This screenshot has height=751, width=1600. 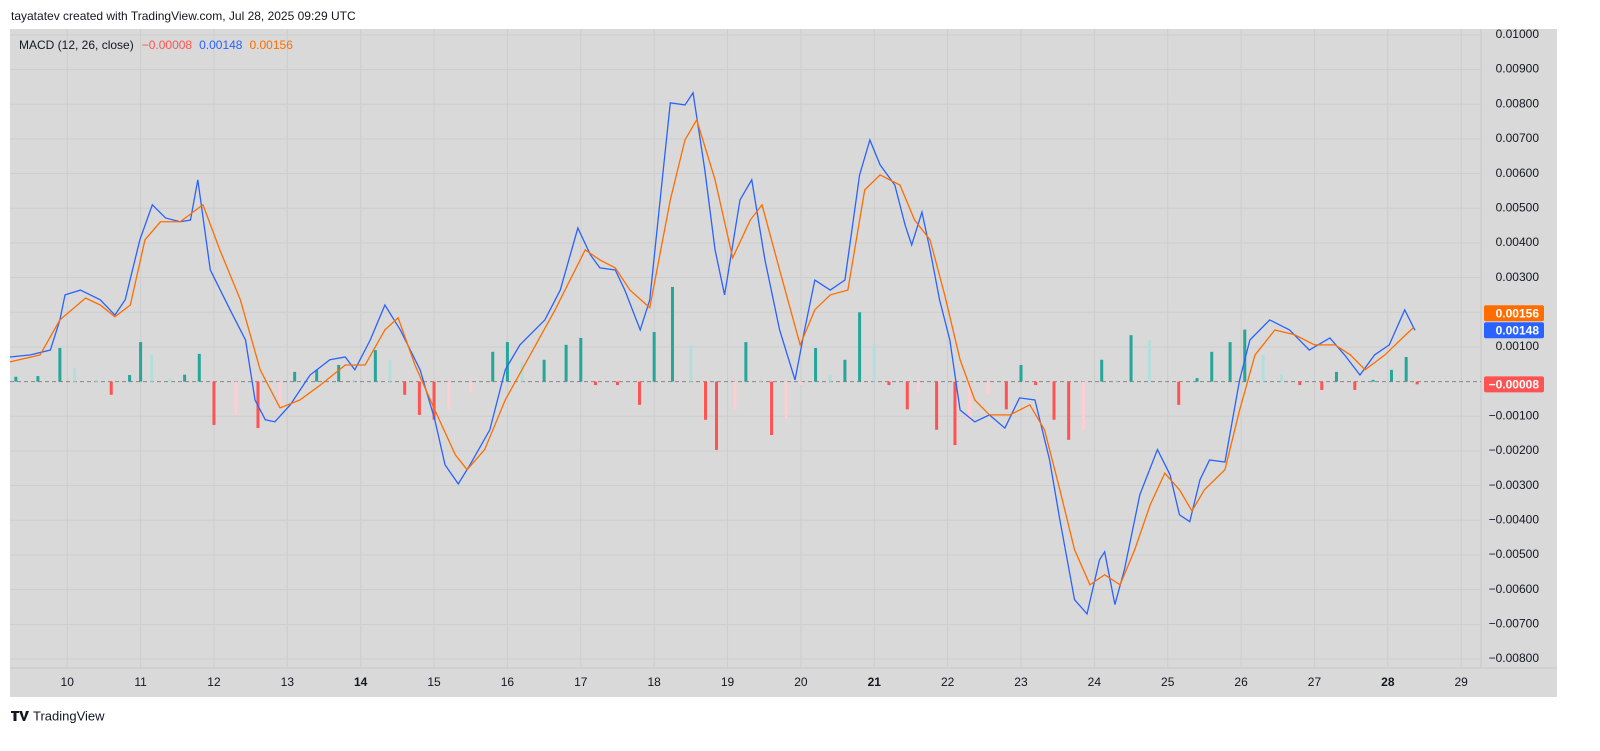 I want to click on x-tick-label: 26, so click(x=1241, y=682).